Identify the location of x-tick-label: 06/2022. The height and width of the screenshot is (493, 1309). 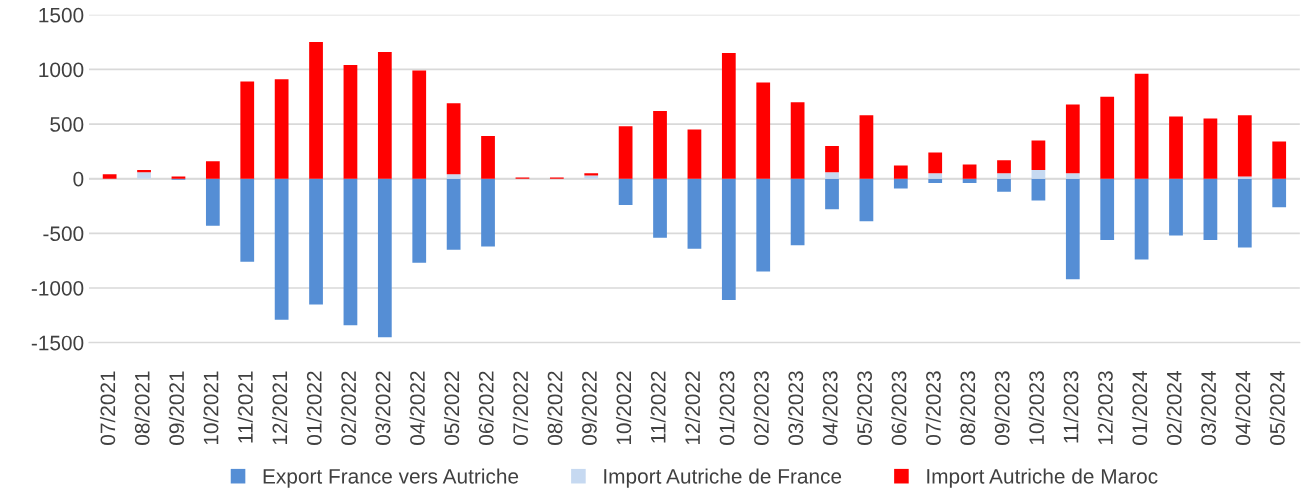
(486, 408).